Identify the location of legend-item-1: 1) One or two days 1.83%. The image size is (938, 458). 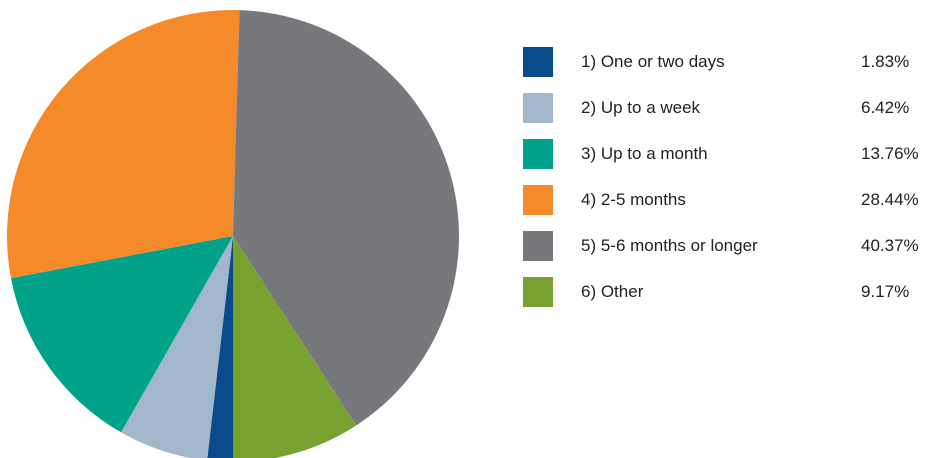
(728, 70).